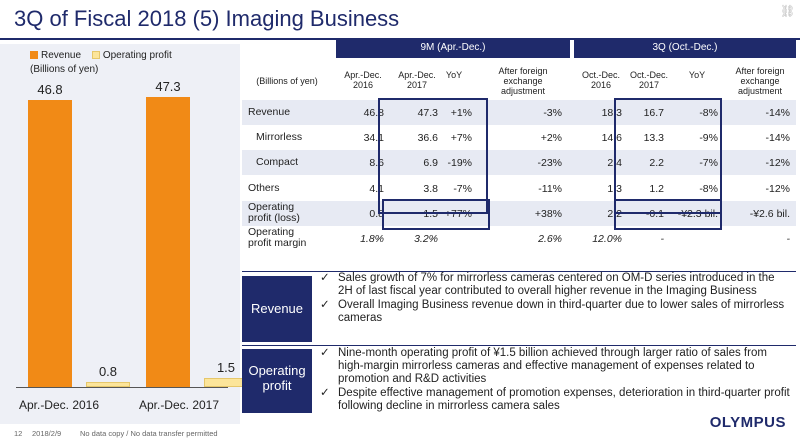 The width and height of the screenshot is (800, 441). What do you see at coordinates (611, 138) in the screenshot?
I see `table-cell: 14.6` at bounding box center [611, 138].